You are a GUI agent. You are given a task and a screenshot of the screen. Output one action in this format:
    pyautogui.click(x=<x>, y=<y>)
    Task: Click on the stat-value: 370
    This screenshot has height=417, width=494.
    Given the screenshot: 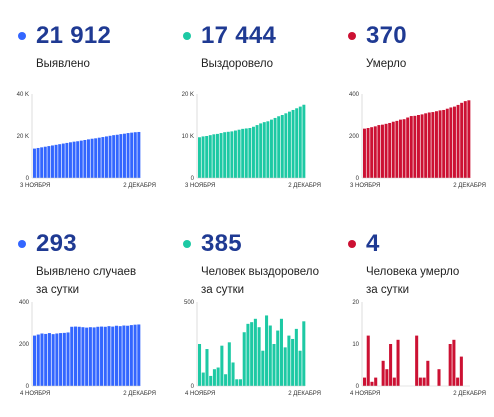 What is the action you would take?
    pyautogui.click(x=386, y=35)
    